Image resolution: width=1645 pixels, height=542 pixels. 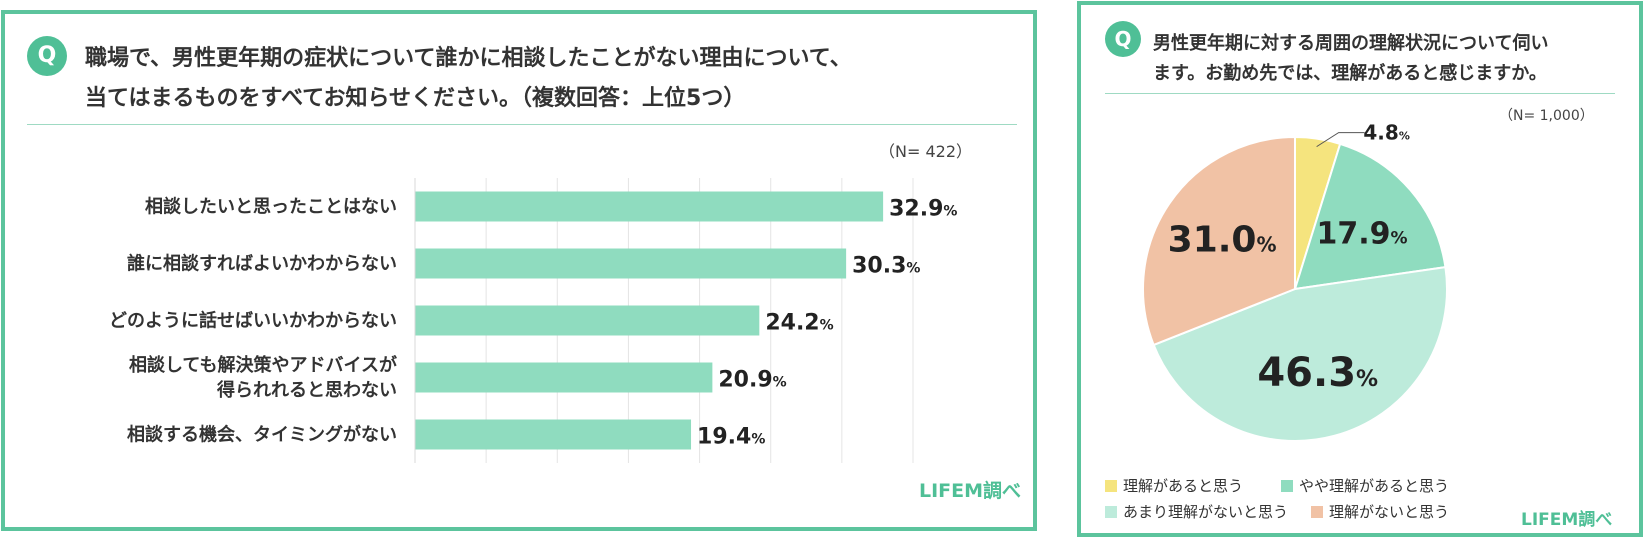 I want to click on category-label-line: 相談する機会、タイミングがない, so click(x=262, y=435).